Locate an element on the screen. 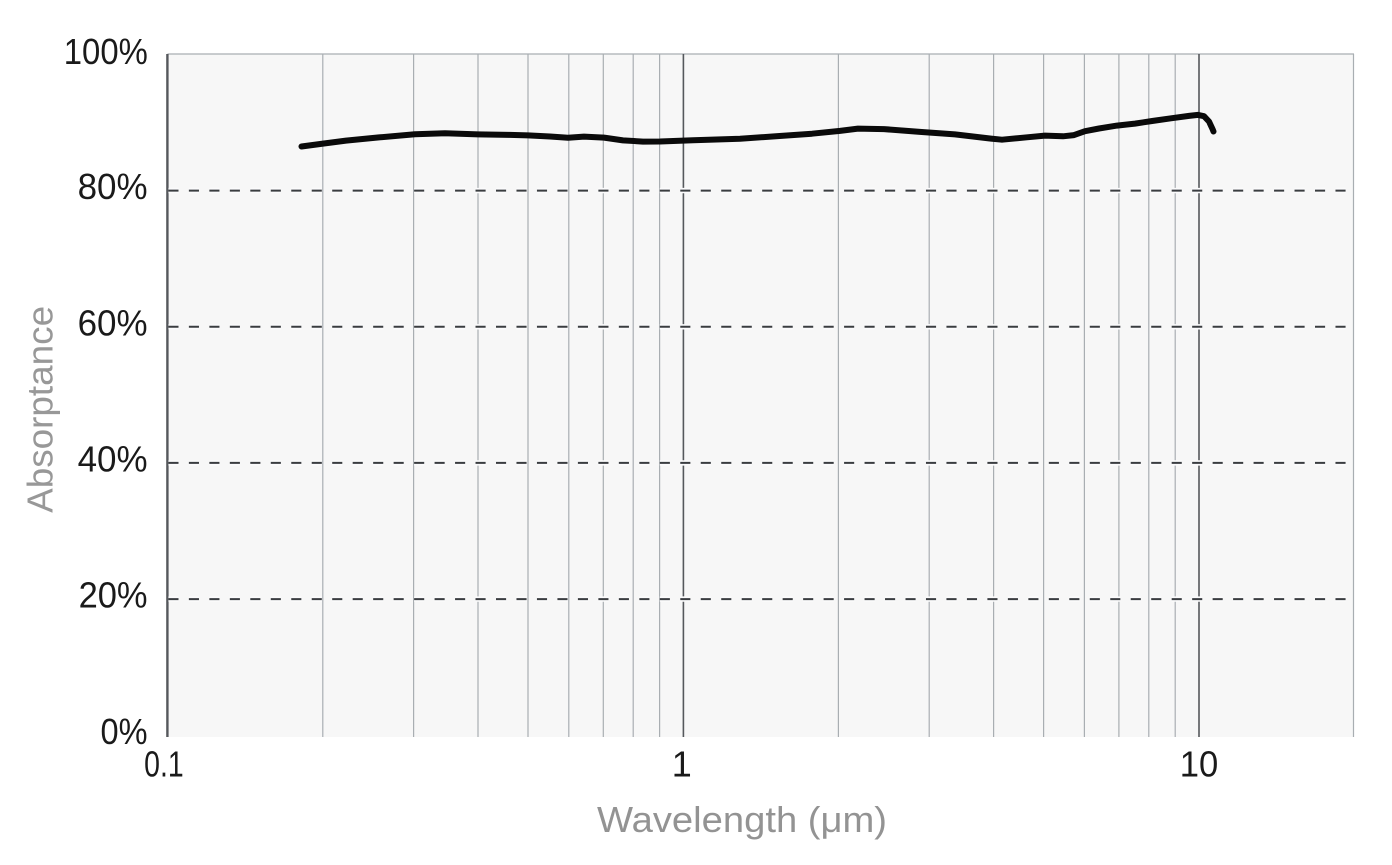 The image size is (1392, 865). svg-text: 40% is located at coordinates (113, 458).